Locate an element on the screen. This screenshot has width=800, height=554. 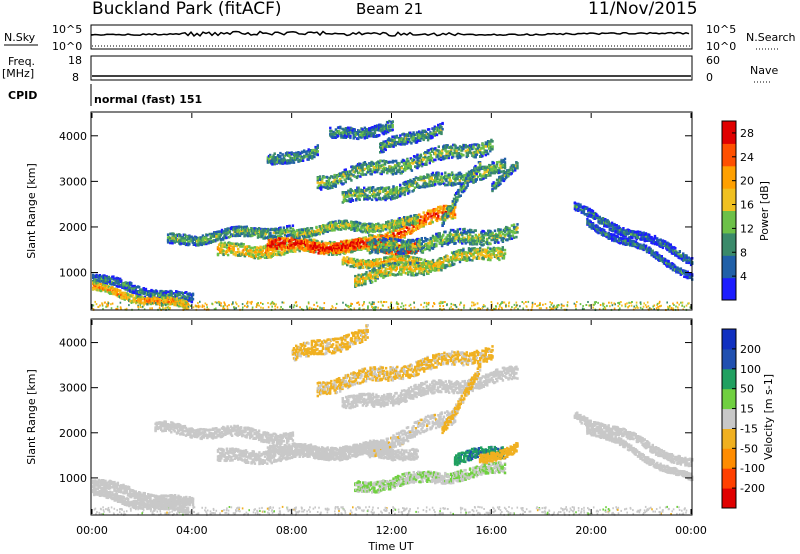
x-axis-label: Time UT is located at coordinates (390, 546).